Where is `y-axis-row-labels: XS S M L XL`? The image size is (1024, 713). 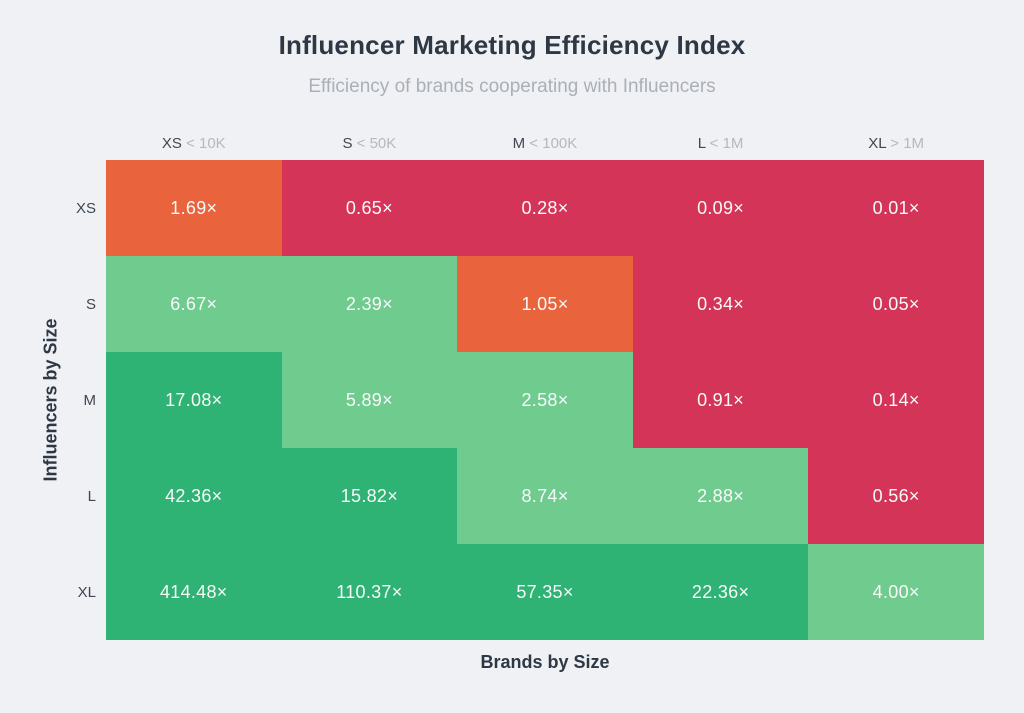 y-axis-row-labels: XS S M L XL is located at coordinates (48, 400).